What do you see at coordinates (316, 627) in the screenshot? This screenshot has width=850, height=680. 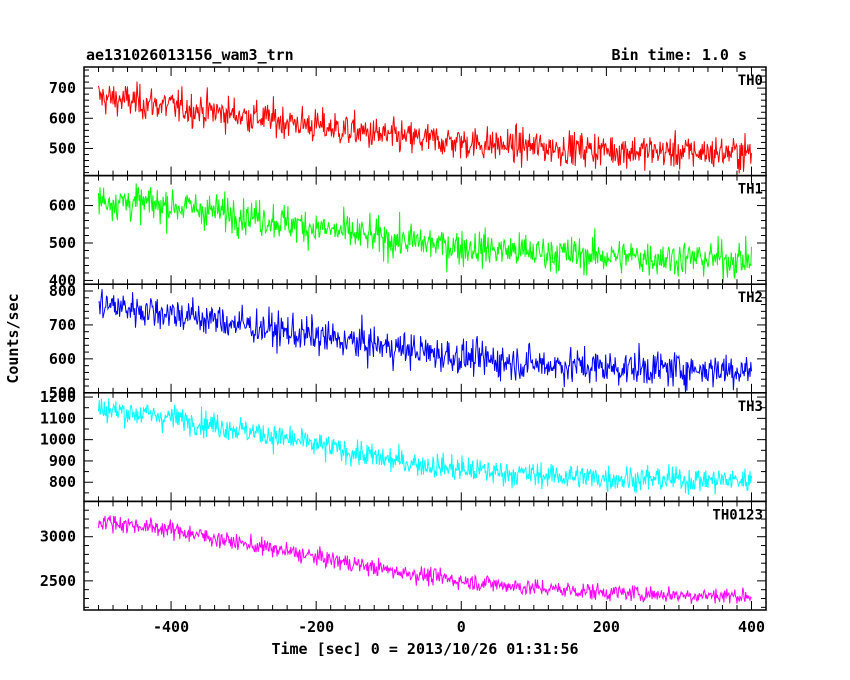 I see `x-tick-label: -200` at bounding box center [316, 627].